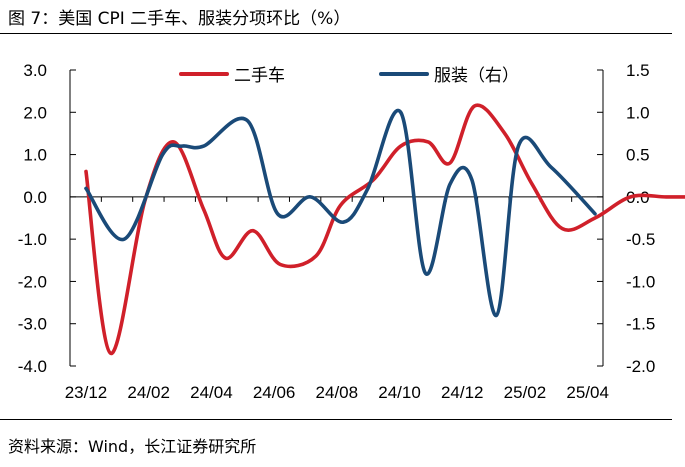 This screenshot has width=685, height=467. Describe the element at coordinates (525, 392) in the screenshot. I see `x-tick-label: 25/02` at that location.